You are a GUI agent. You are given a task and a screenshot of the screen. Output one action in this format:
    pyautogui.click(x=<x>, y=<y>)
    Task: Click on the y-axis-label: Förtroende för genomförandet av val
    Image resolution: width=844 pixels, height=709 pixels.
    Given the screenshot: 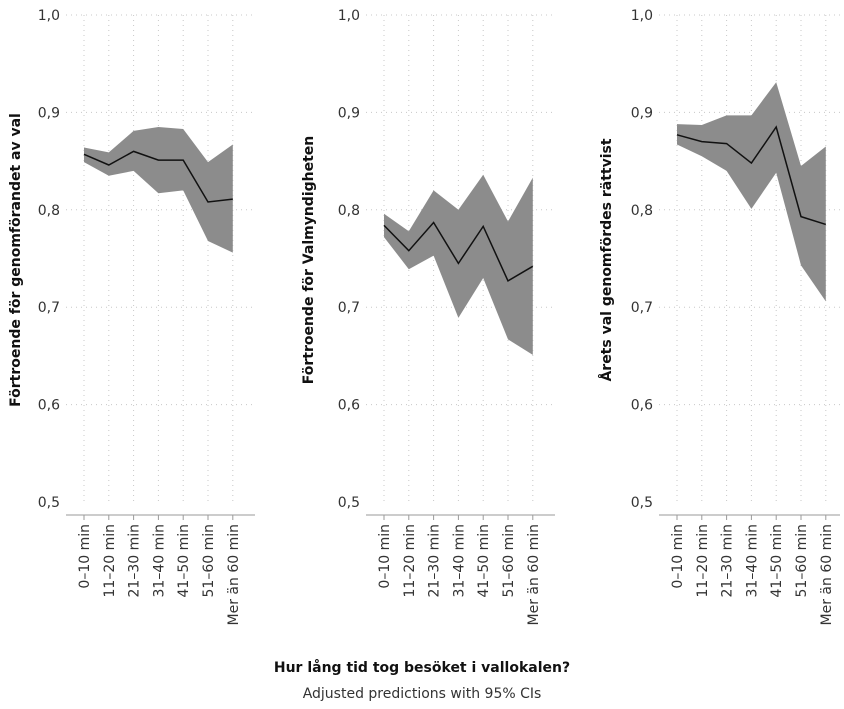 What is the action you would take?
    pyautogui.click(x=16, y=260)
    